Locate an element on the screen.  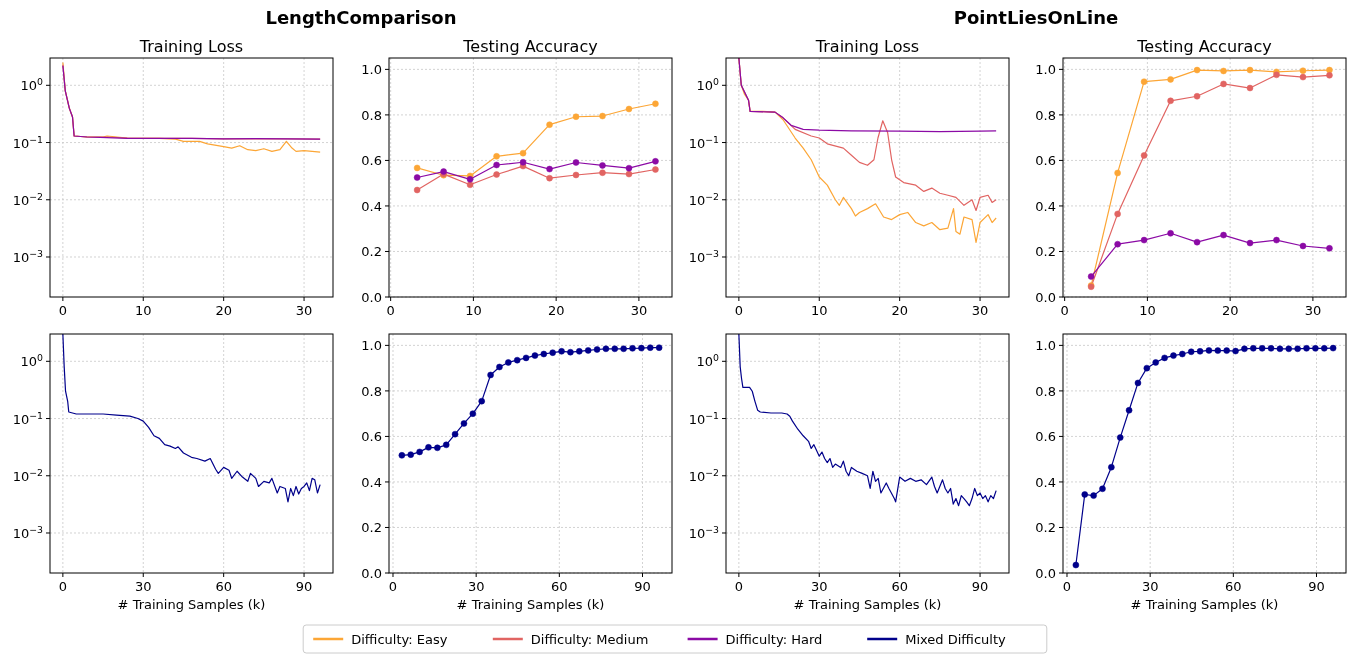
legend-label: Difficulty: Hard is located at coordinates (774, 639).